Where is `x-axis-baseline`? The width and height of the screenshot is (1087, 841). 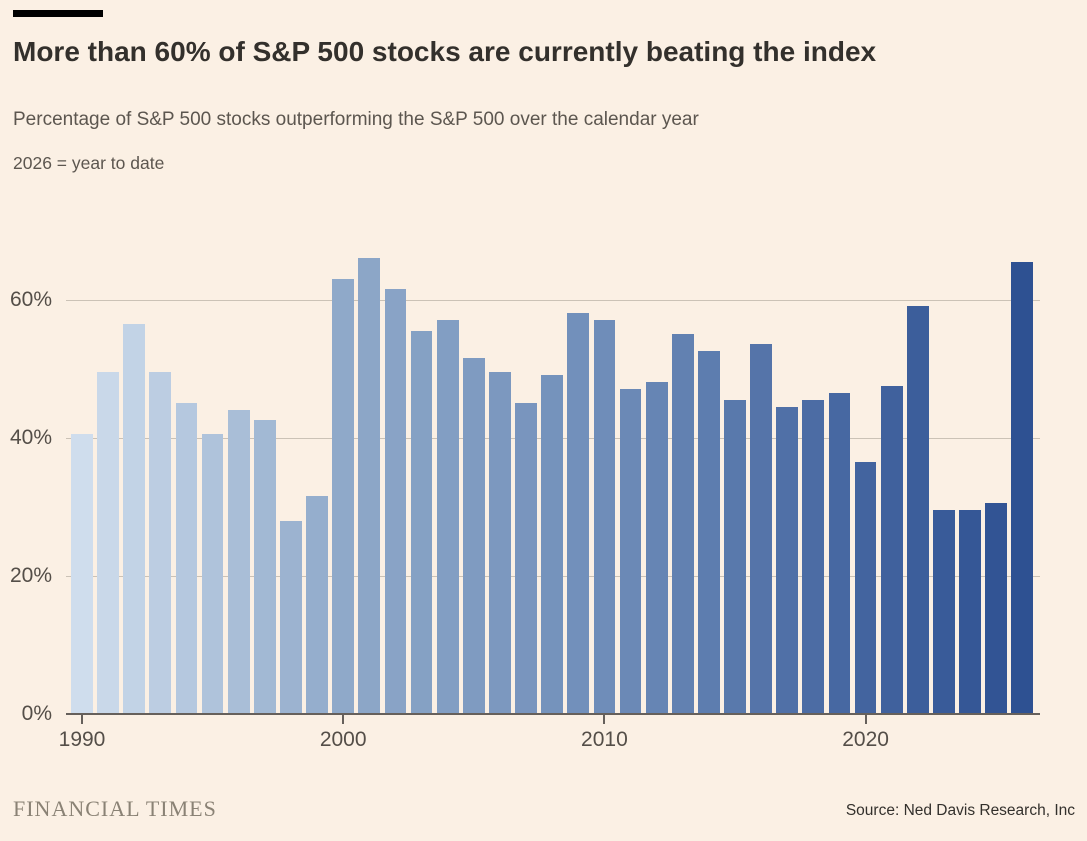
x-axis-baseline is located at coordinates (553, 714).